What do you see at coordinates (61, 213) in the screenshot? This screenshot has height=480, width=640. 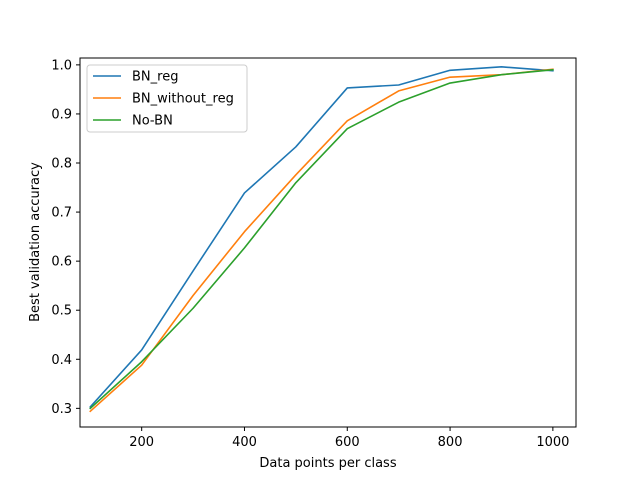 I see `y-tick-label: 0.7` at bounding box center [61, 213].